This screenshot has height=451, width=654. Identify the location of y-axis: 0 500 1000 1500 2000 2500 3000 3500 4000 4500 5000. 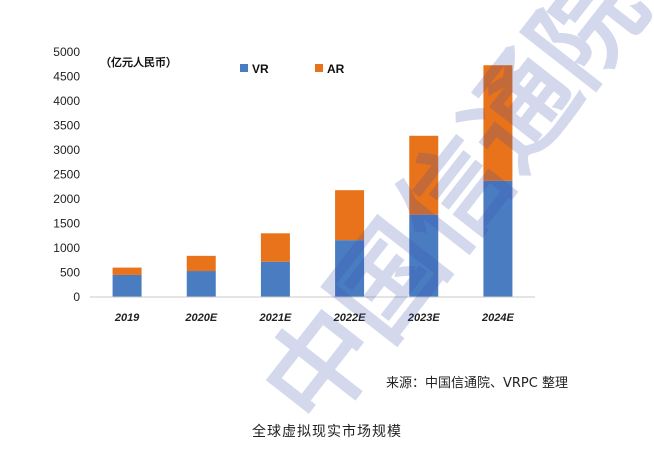
(66, 174).